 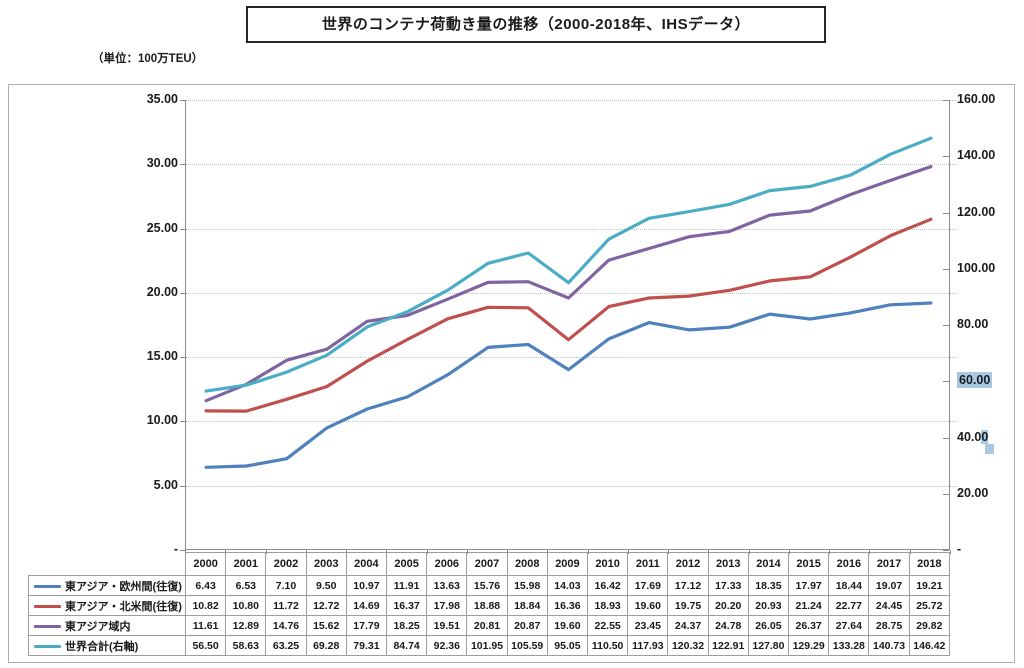 I want to click on value-cell: 19.51, so click(x=447, y=625).